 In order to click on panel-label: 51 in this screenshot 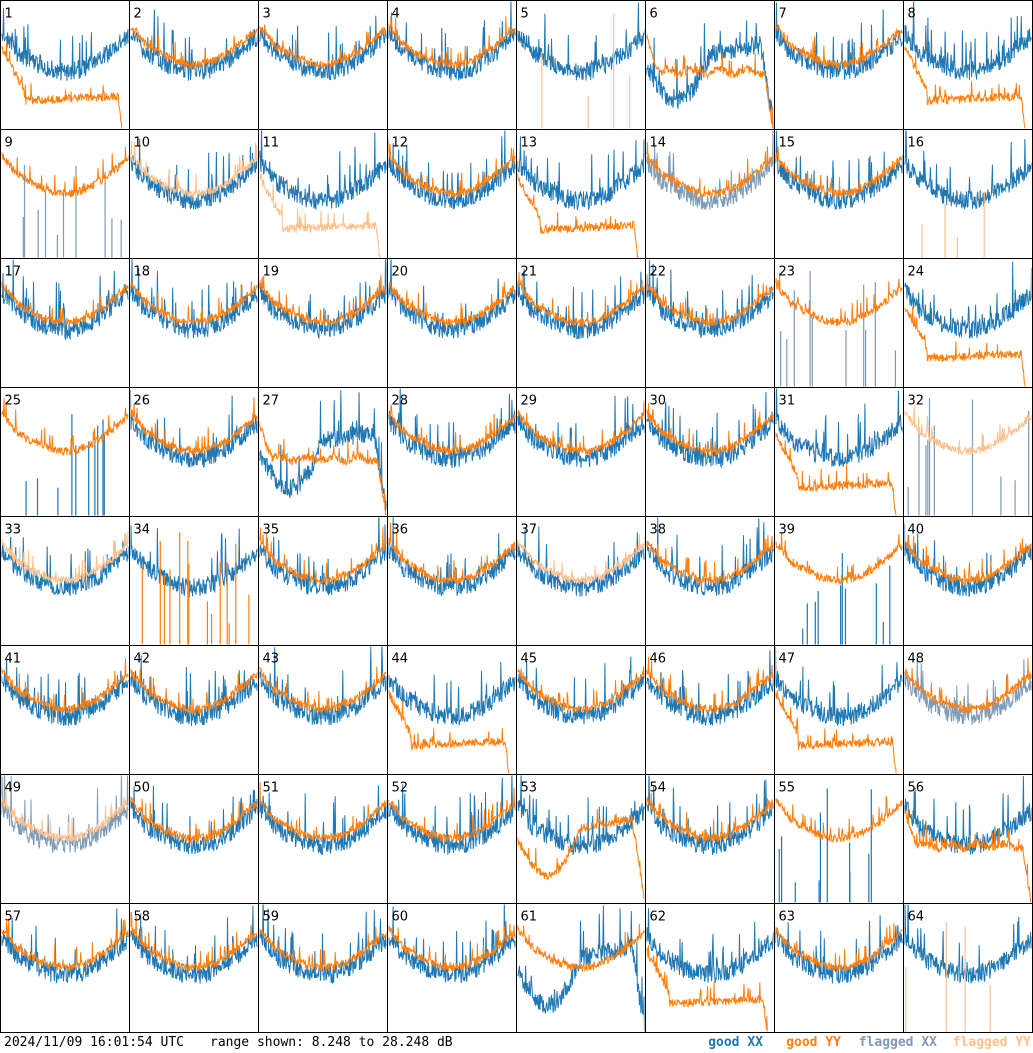, I will do `click(271, 788)`.